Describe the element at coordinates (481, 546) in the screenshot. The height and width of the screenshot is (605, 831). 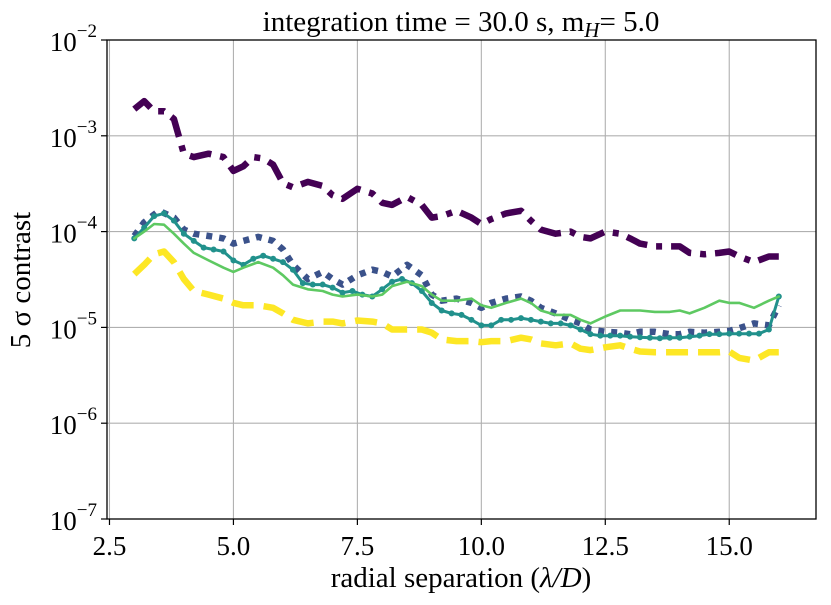
I see `x-tick-label-3: 10.0` at that location.